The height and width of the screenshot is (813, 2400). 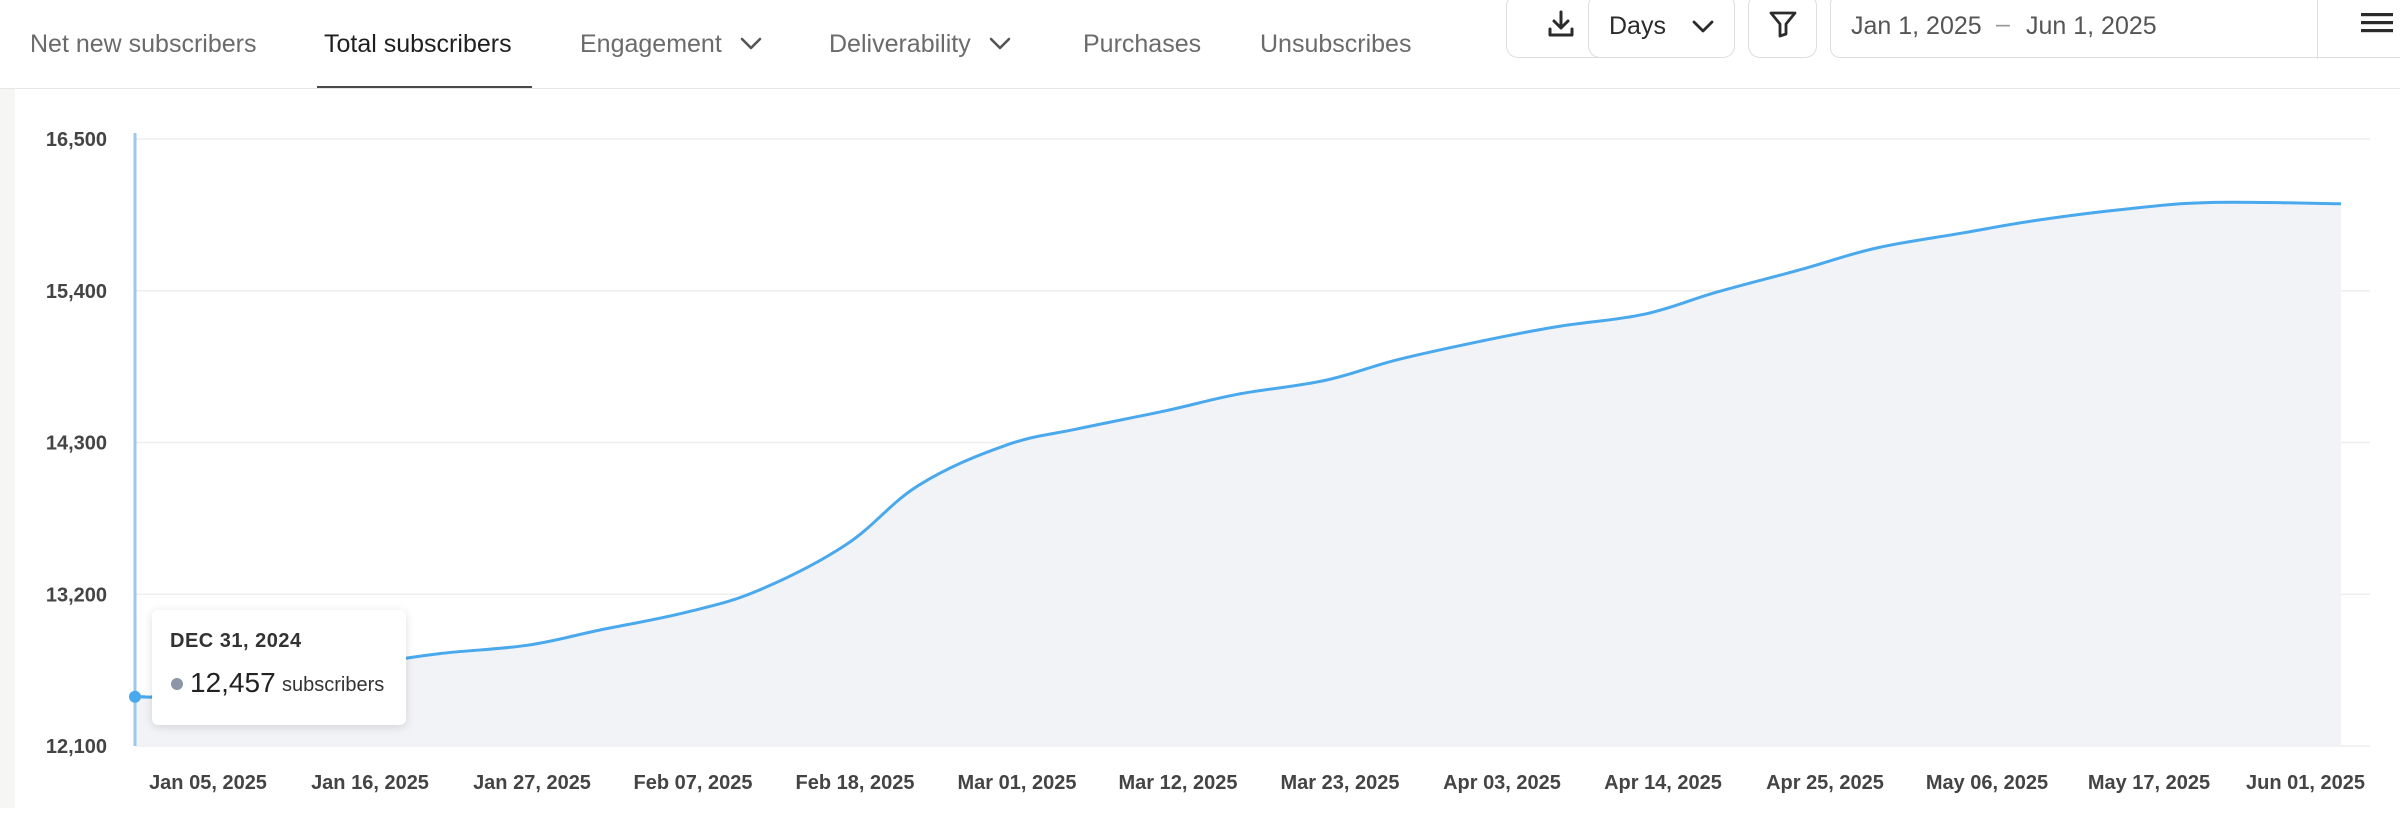 I want to click on download-icon, so click(x=1561, y=26).